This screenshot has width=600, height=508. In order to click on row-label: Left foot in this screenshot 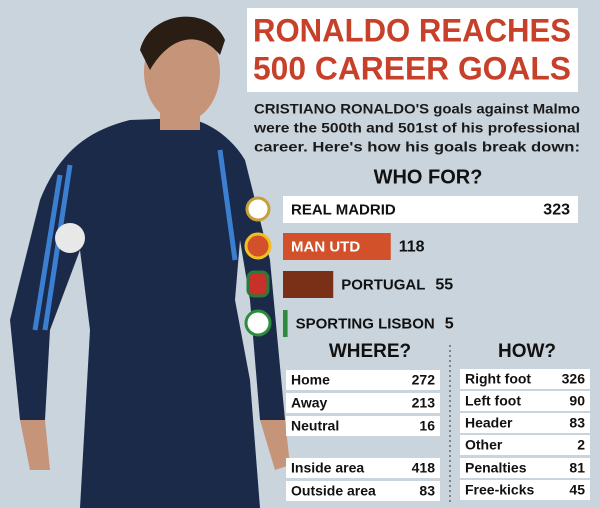, I will do `click(493, 401)`.